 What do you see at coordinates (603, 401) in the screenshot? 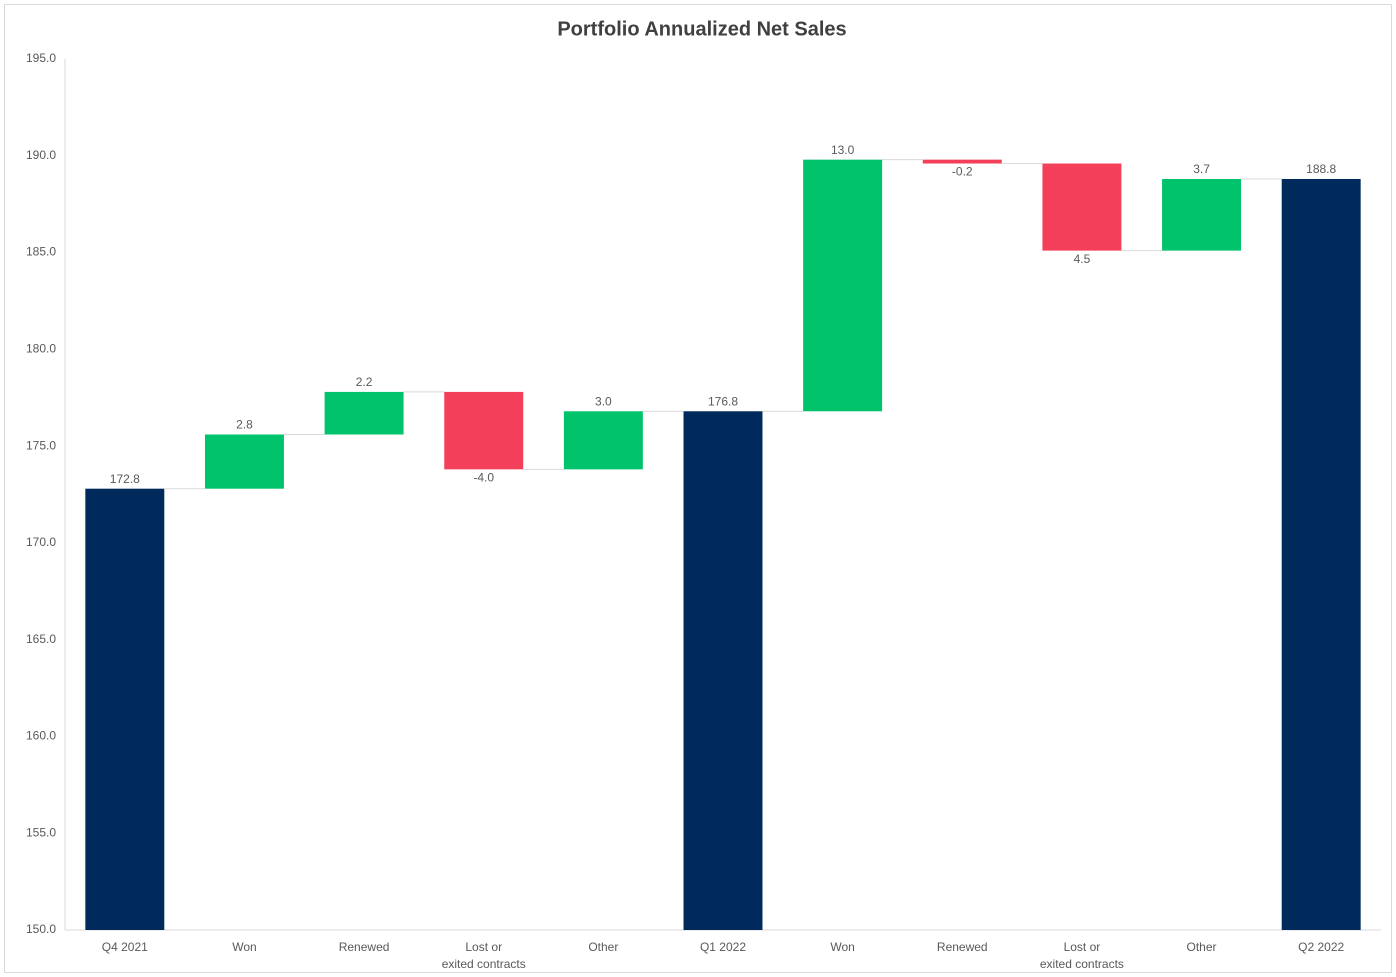
I see `data-label: 3.0` at bounding box center [603, 401].